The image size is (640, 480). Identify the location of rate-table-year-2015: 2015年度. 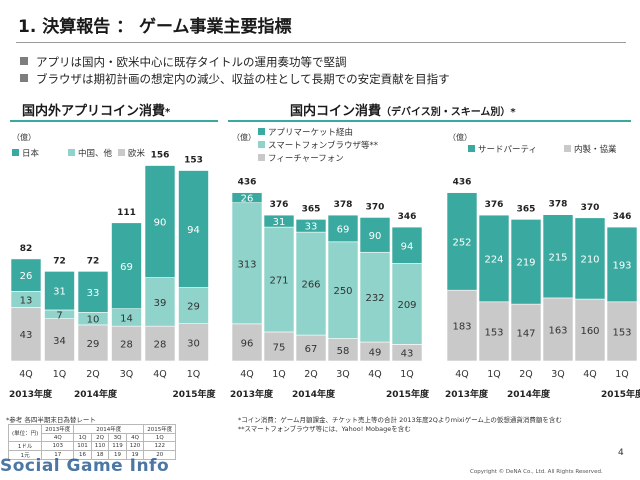
(160, 429).